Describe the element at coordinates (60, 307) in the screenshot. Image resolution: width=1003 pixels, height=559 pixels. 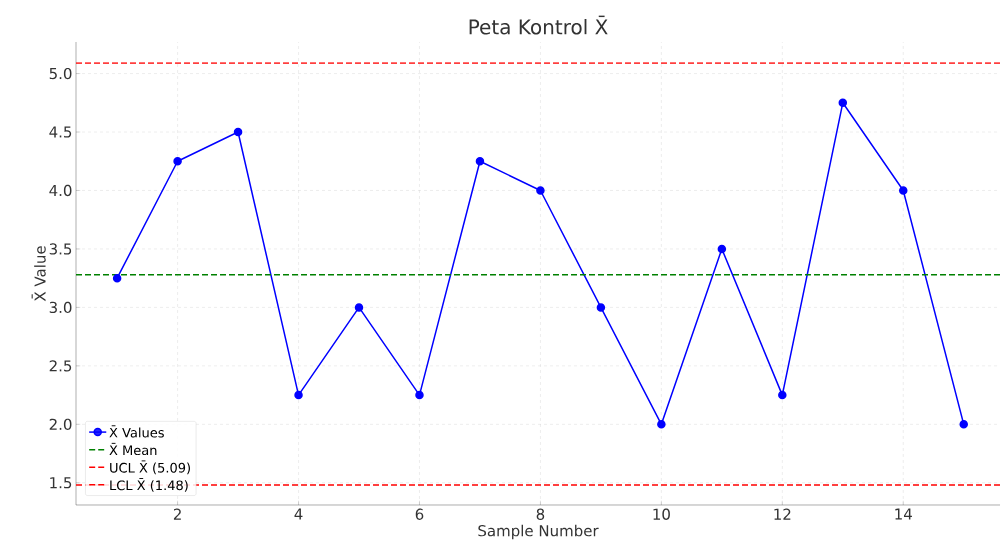
I see `y-tick-label: 3.0` at that location.